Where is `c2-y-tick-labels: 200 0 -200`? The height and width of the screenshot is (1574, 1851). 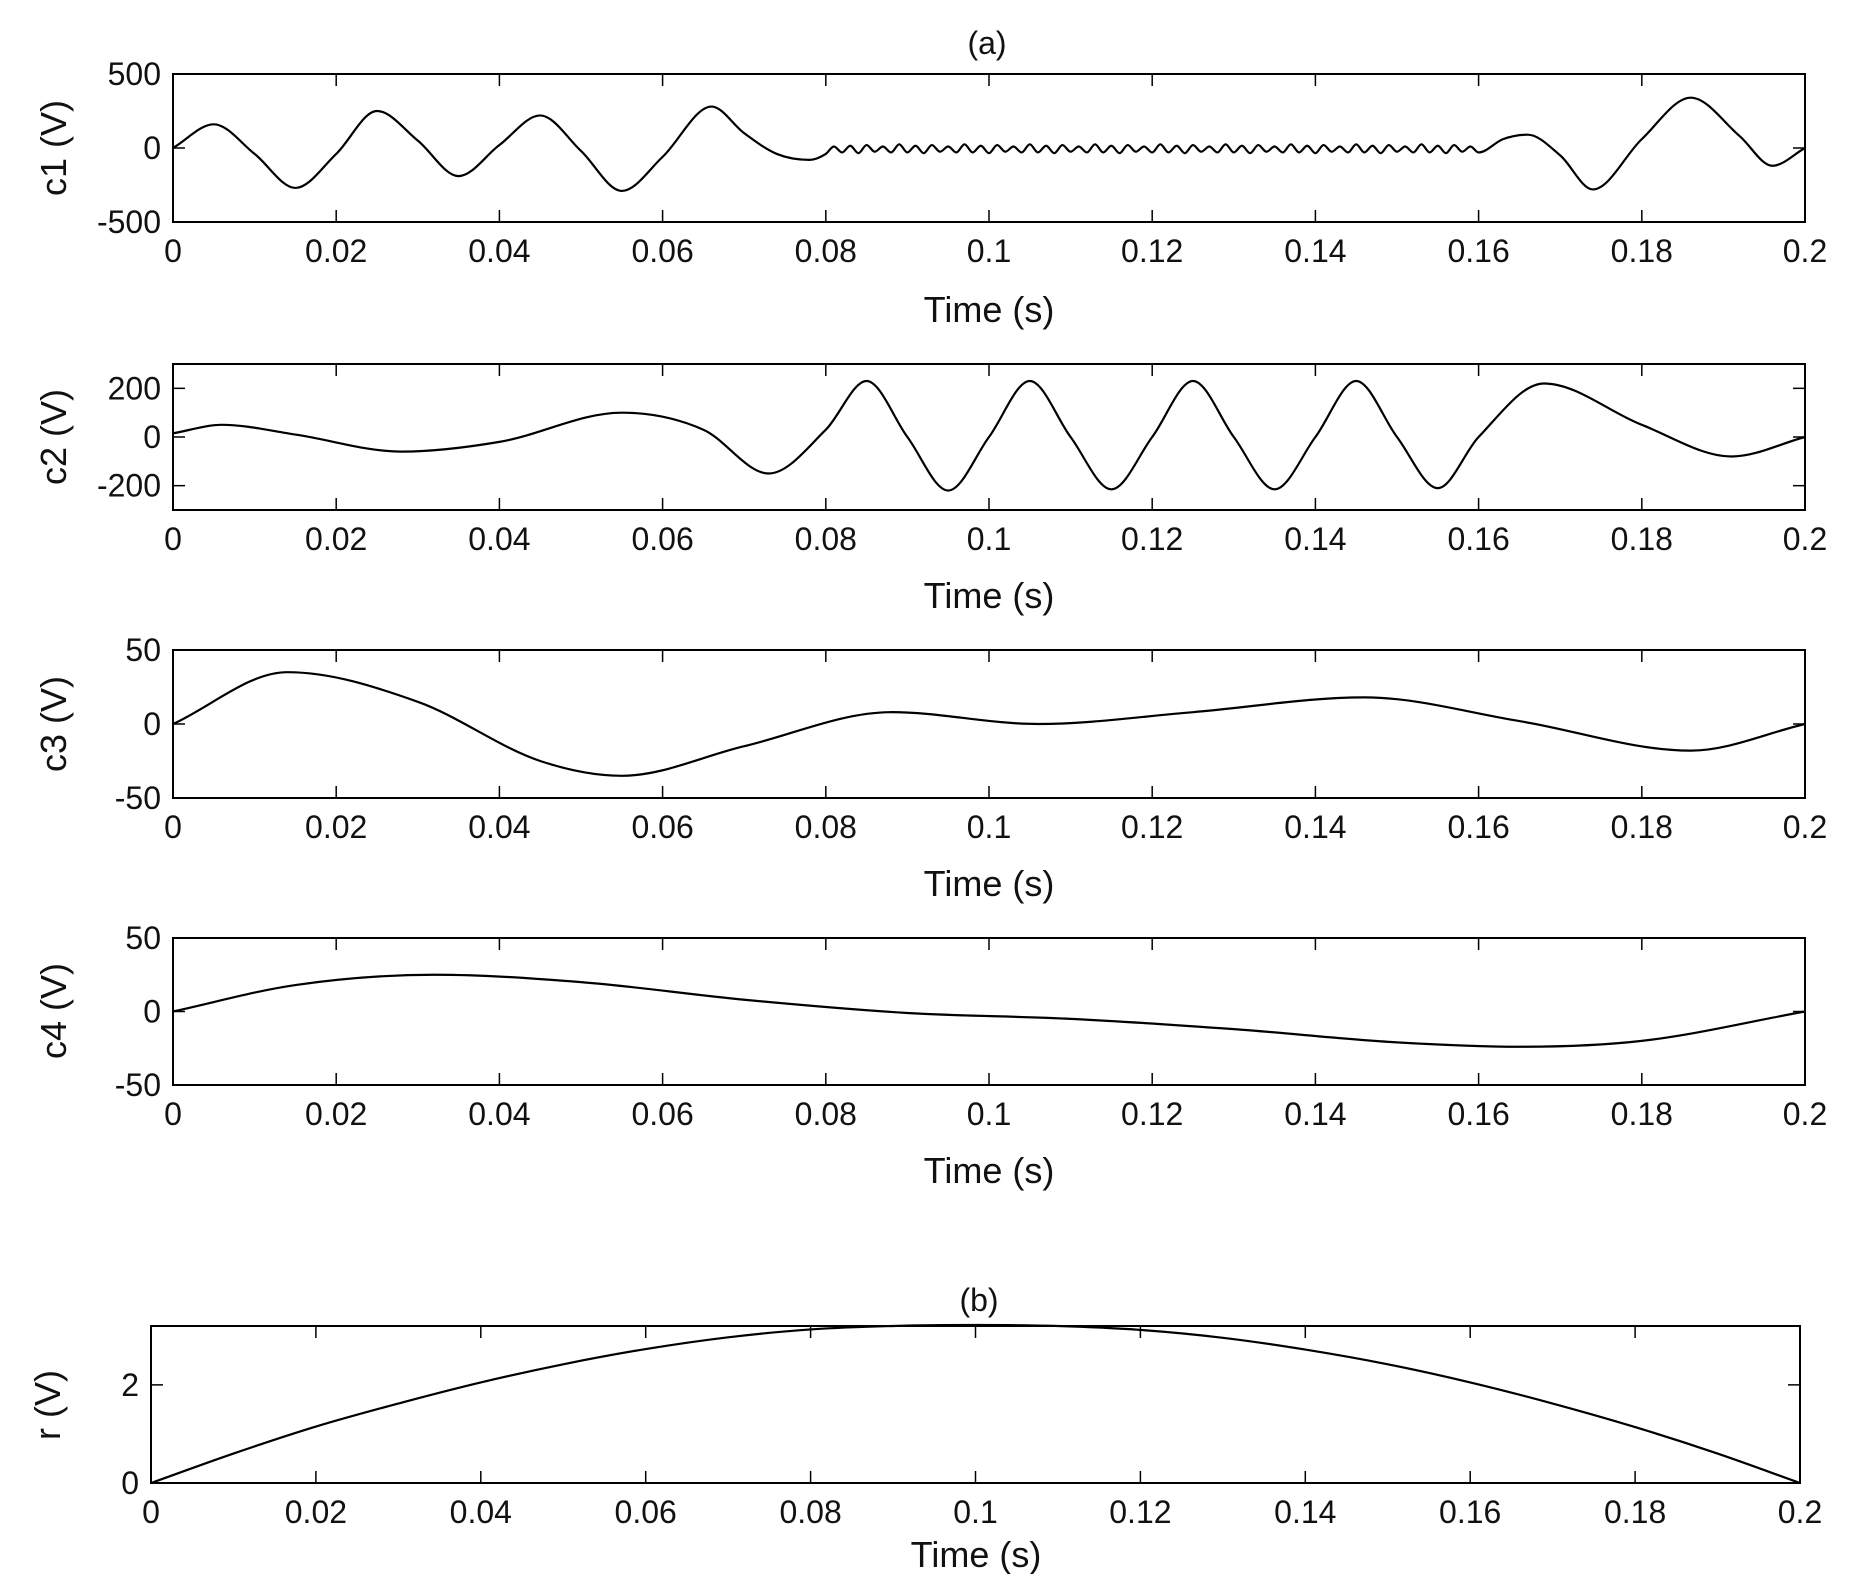 c2-y-tick-labels: 200 0 -200 is located at coordinates (129, 436).